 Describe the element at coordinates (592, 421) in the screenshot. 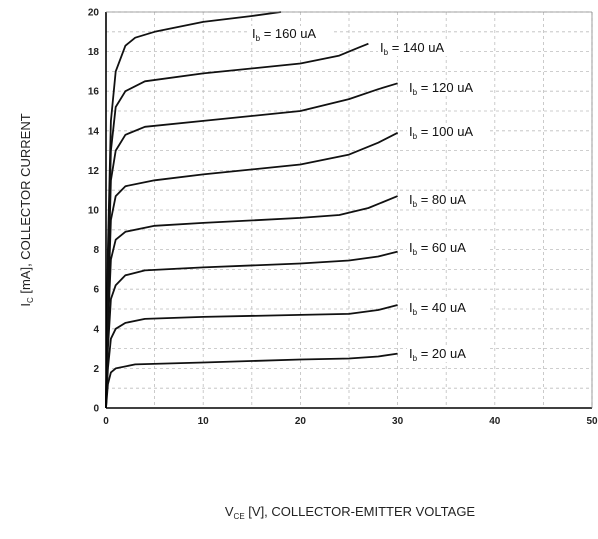

I see `x-tick-label: 50` at that location.